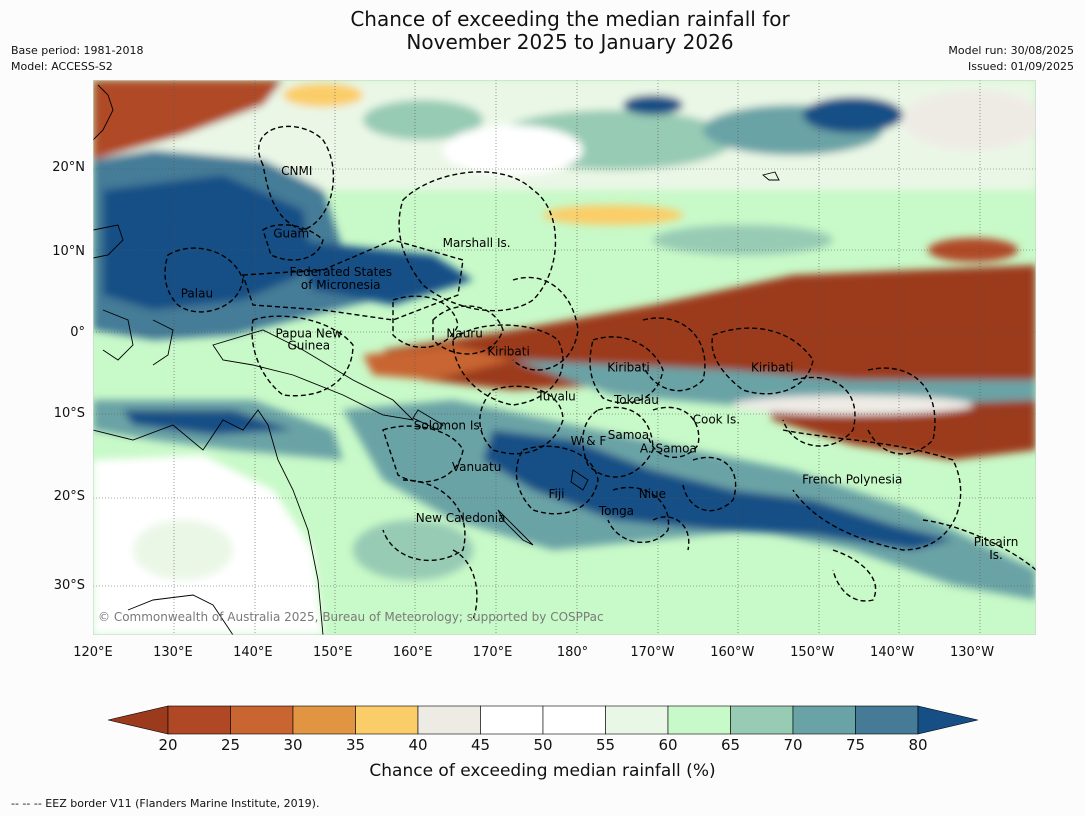 This screenshot has width=1085, height=816. What do you see at coordinates (62, 66) in the screenshot?
I see `model-text: Model: ACCESS-S2` at bounding box center [62, 66].